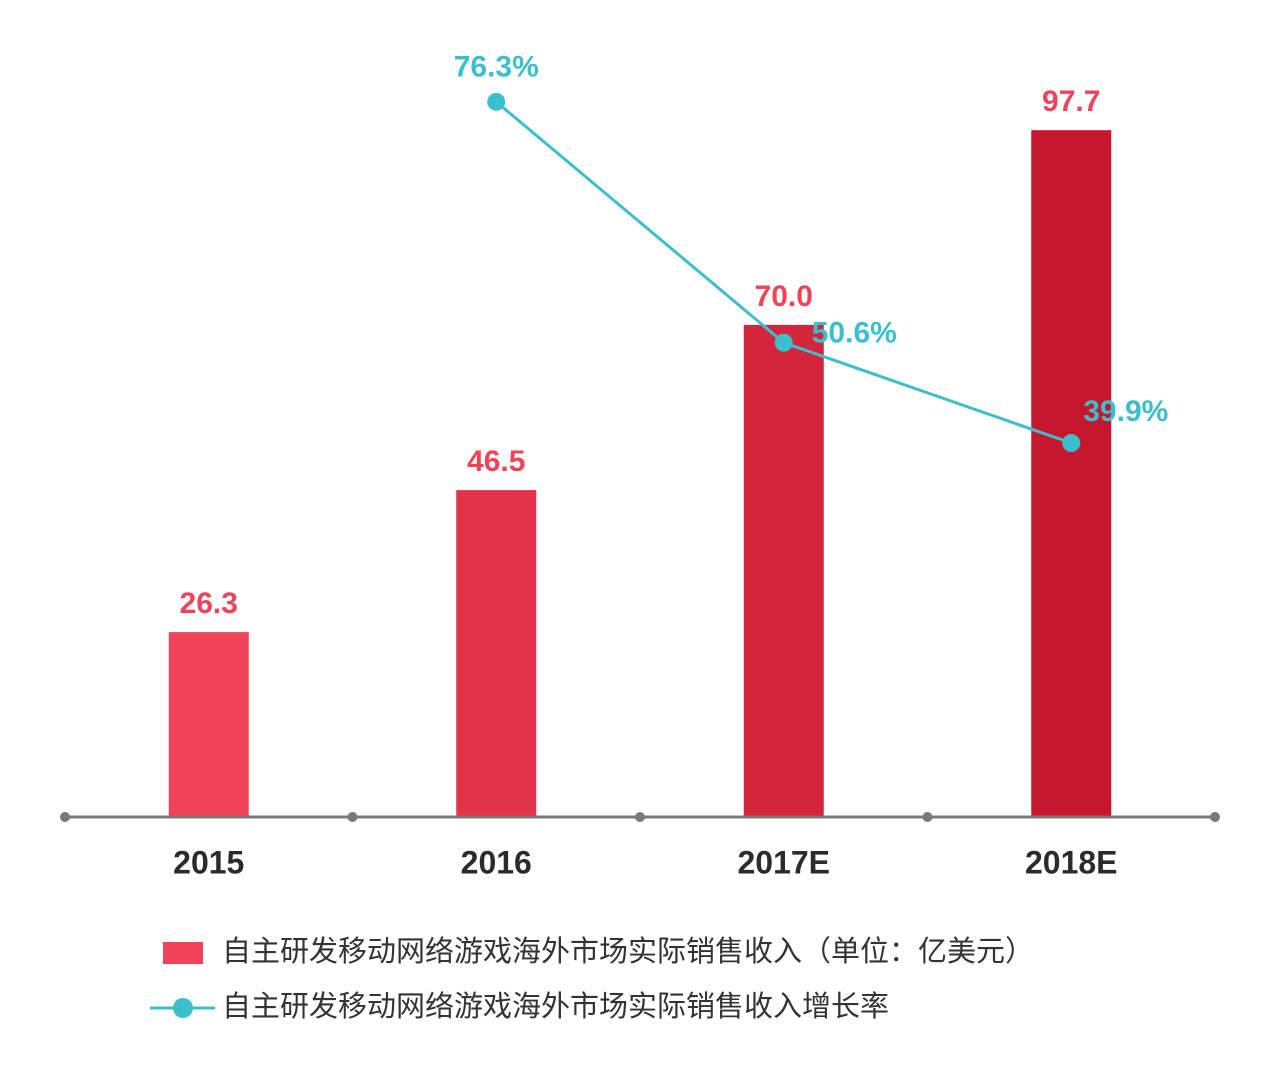 This screenshot has width=1280, height=1079. Describe the element at coordinates (784, 296) in the screenshot. I see `bar-value-label: 70.0` at that location.